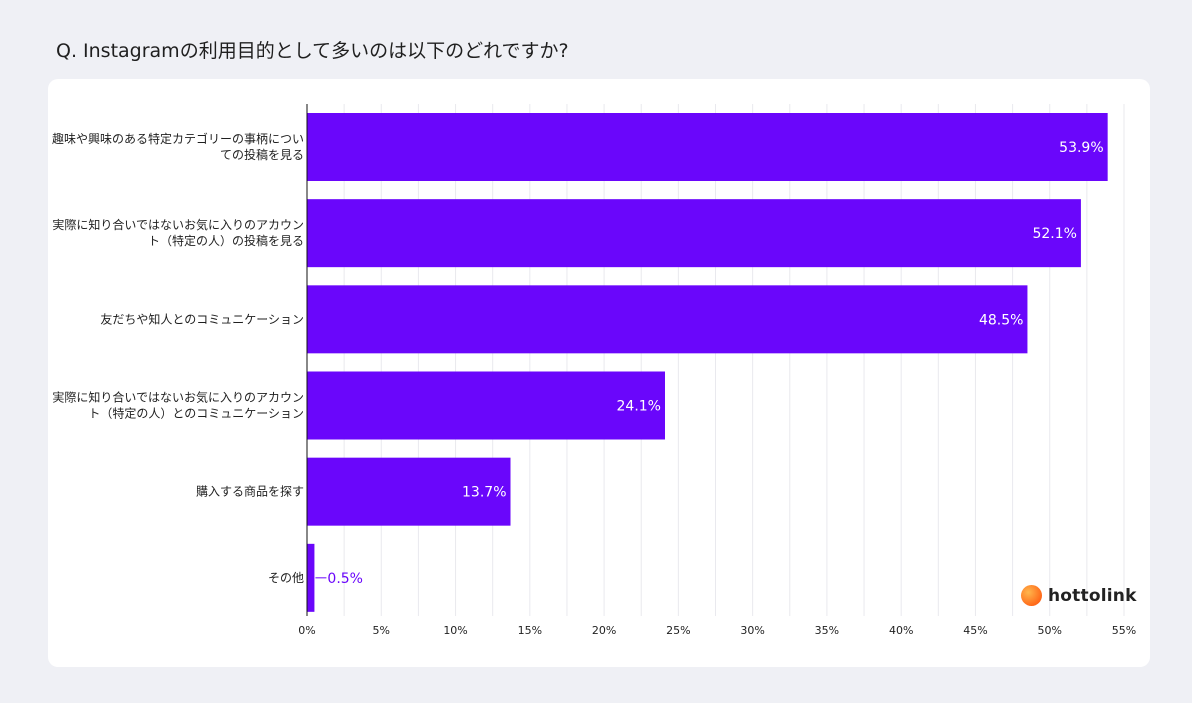 Image resolution: width=1192 pixels, height=703 pixels. I want to click on bar-value-label: 0.5%, so click(345, 579).